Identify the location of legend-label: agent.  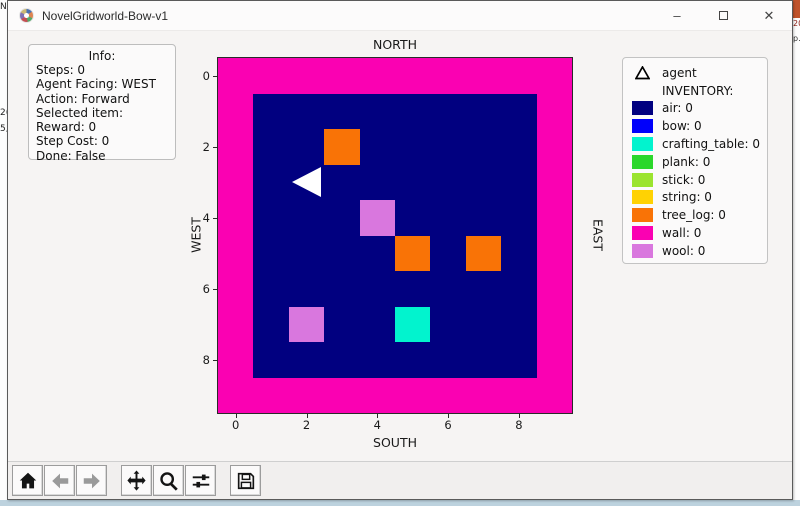
(679, 72).